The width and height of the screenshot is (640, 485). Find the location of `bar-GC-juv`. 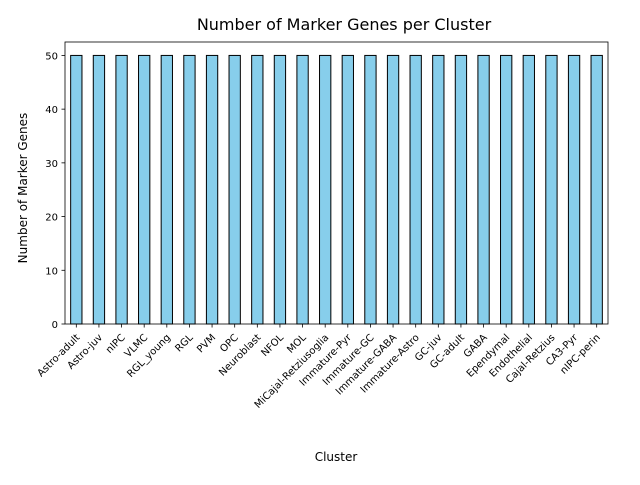

bar-GC-juv is located at coordinates (438, 189).